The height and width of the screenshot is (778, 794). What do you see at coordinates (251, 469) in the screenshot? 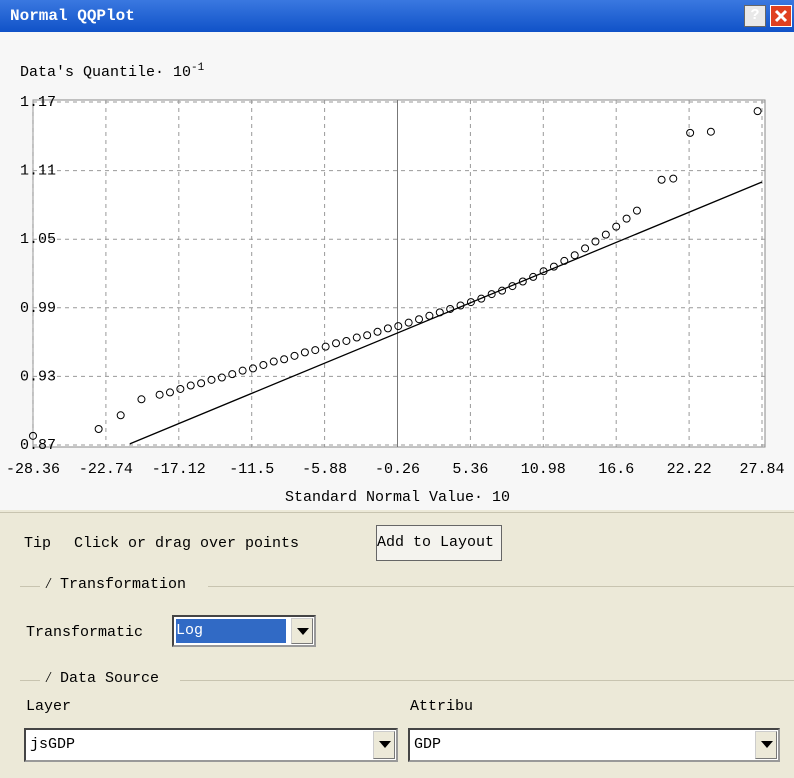
I see `x-tick-label: -11.5` at bounding box center [251, 469].